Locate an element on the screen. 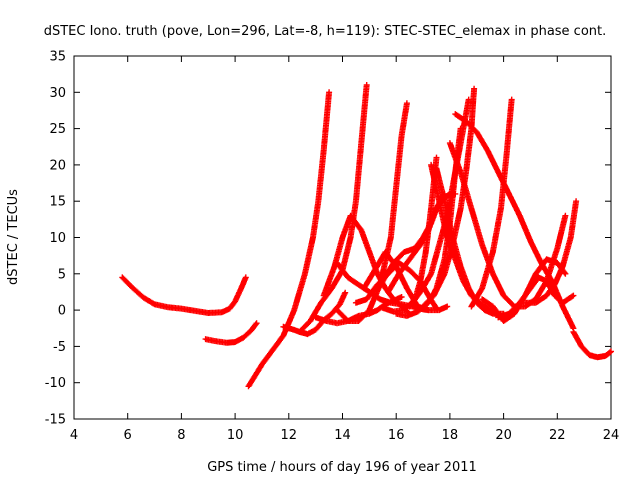 This screenshot has height=480, width=640. y-tick-label: 25 is located at coordinates (57, 129).